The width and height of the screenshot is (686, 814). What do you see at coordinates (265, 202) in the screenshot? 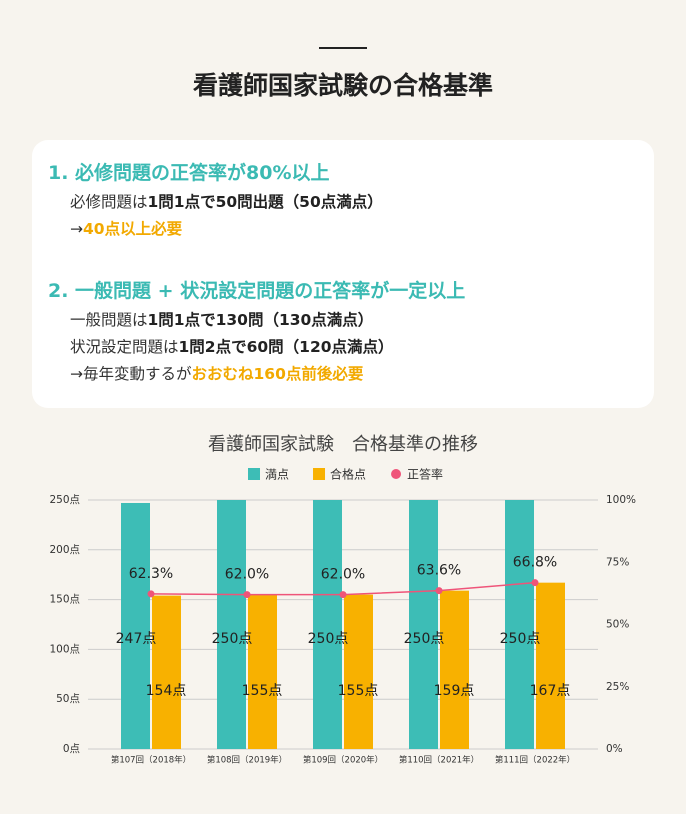
I see `text-segment: 1問1点で50問出題（50点満点）` at bounding box center [265, 202].